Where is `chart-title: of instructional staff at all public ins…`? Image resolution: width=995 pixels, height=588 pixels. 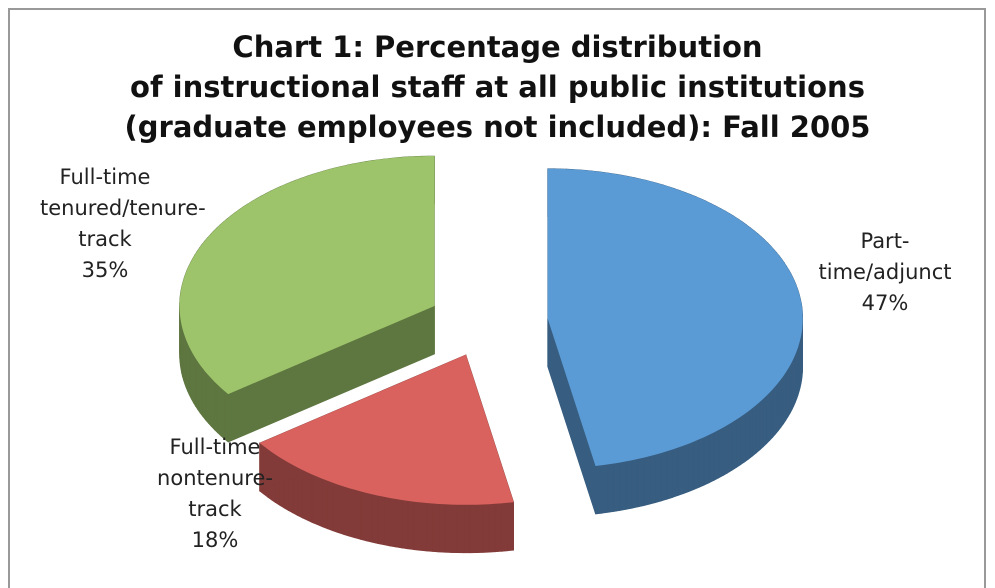
chart-title: of instructional staff at all public ins… is located at coordinates (497, 87).